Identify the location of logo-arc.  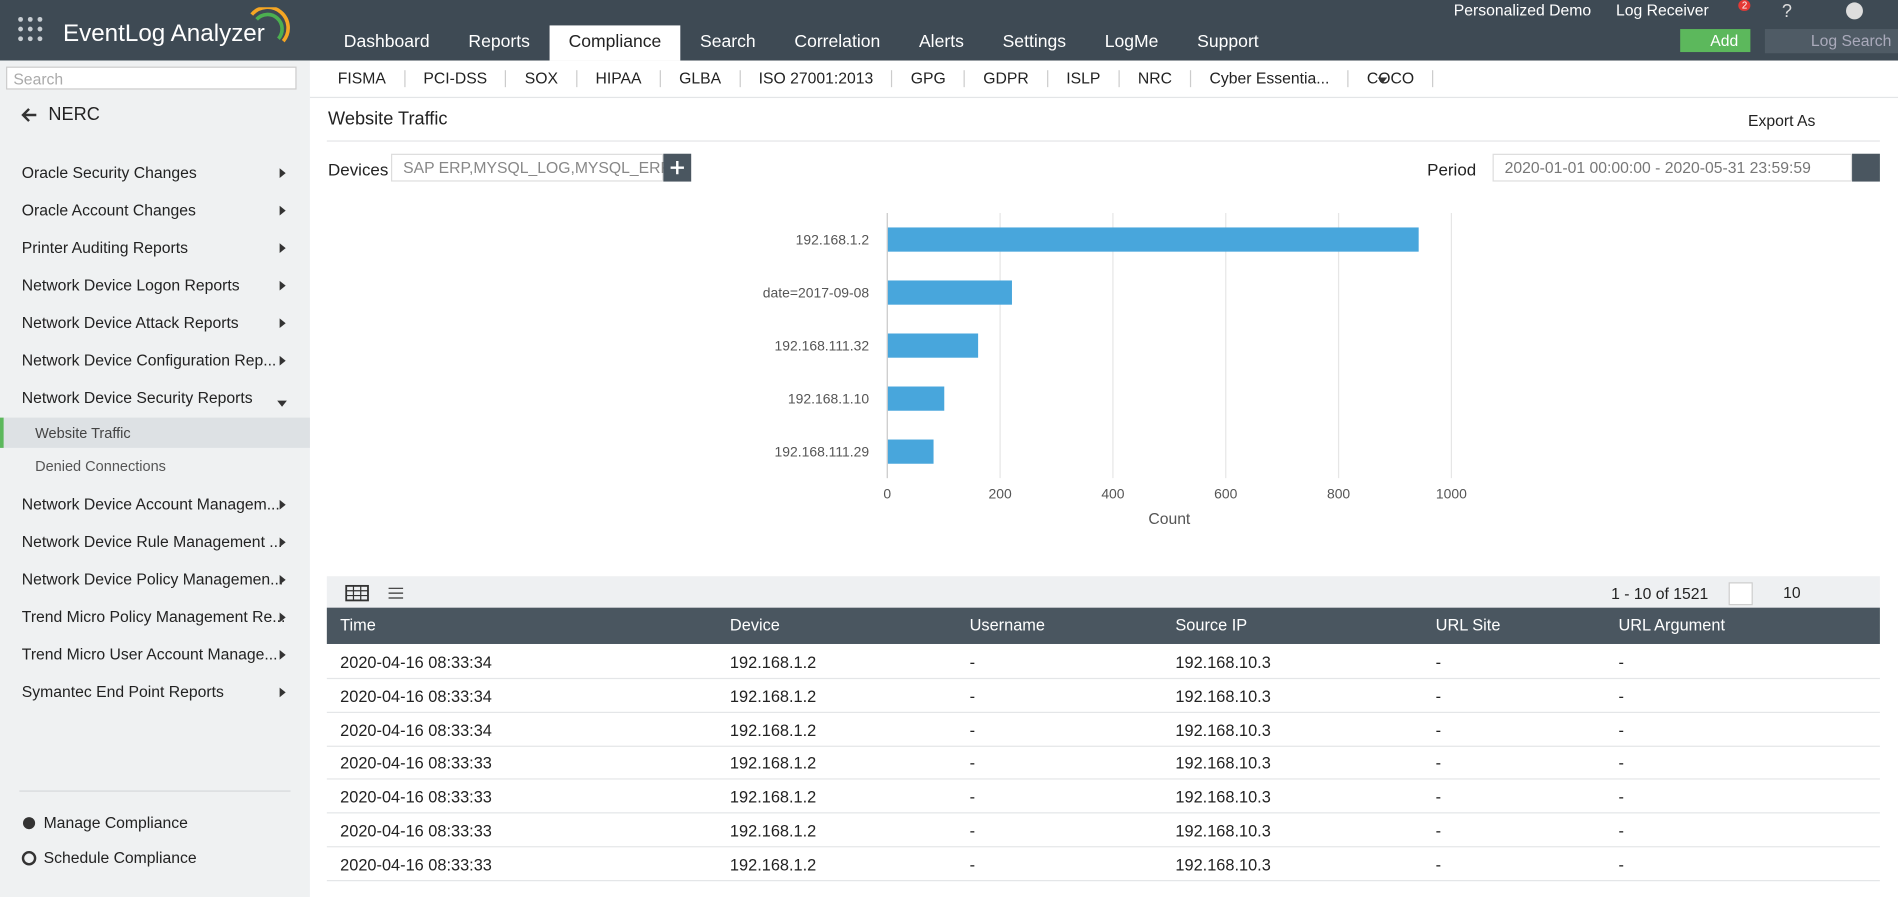
(270, 25).